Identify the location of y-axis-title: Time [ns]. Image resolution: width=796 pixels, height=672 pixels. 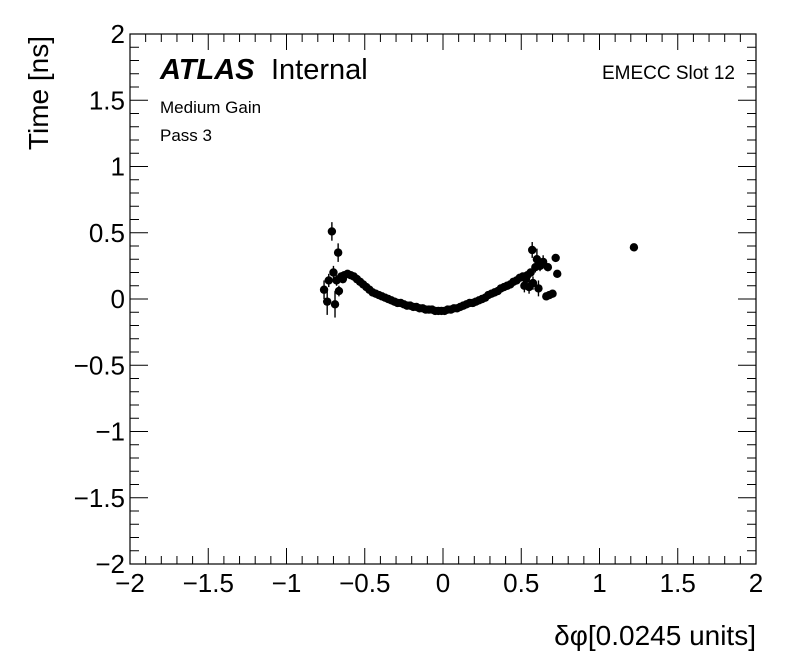
(38, 93).